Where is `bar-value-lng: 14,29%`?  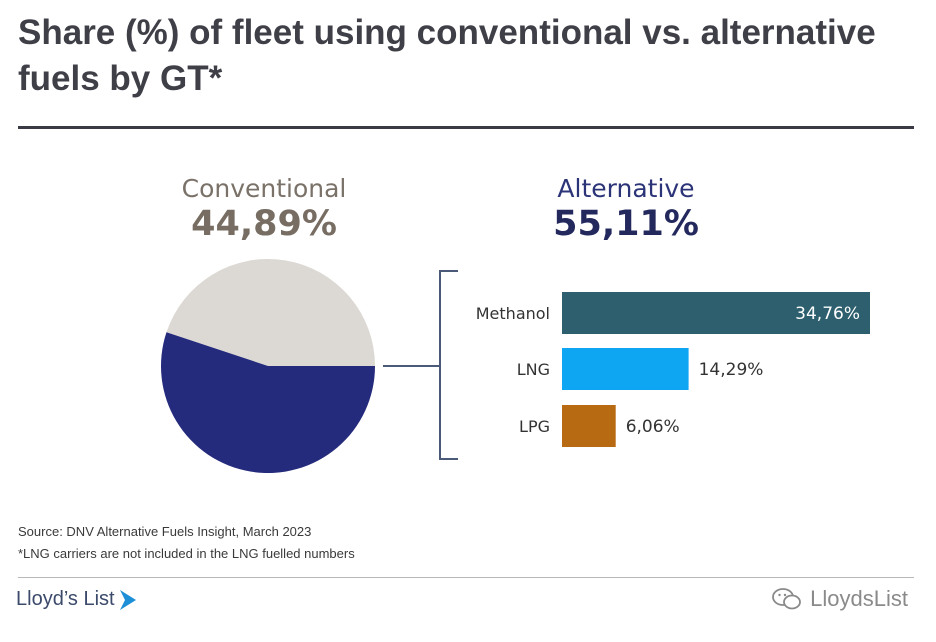
bar-value-lng: 14,29% is located at coordinates (731, 370).